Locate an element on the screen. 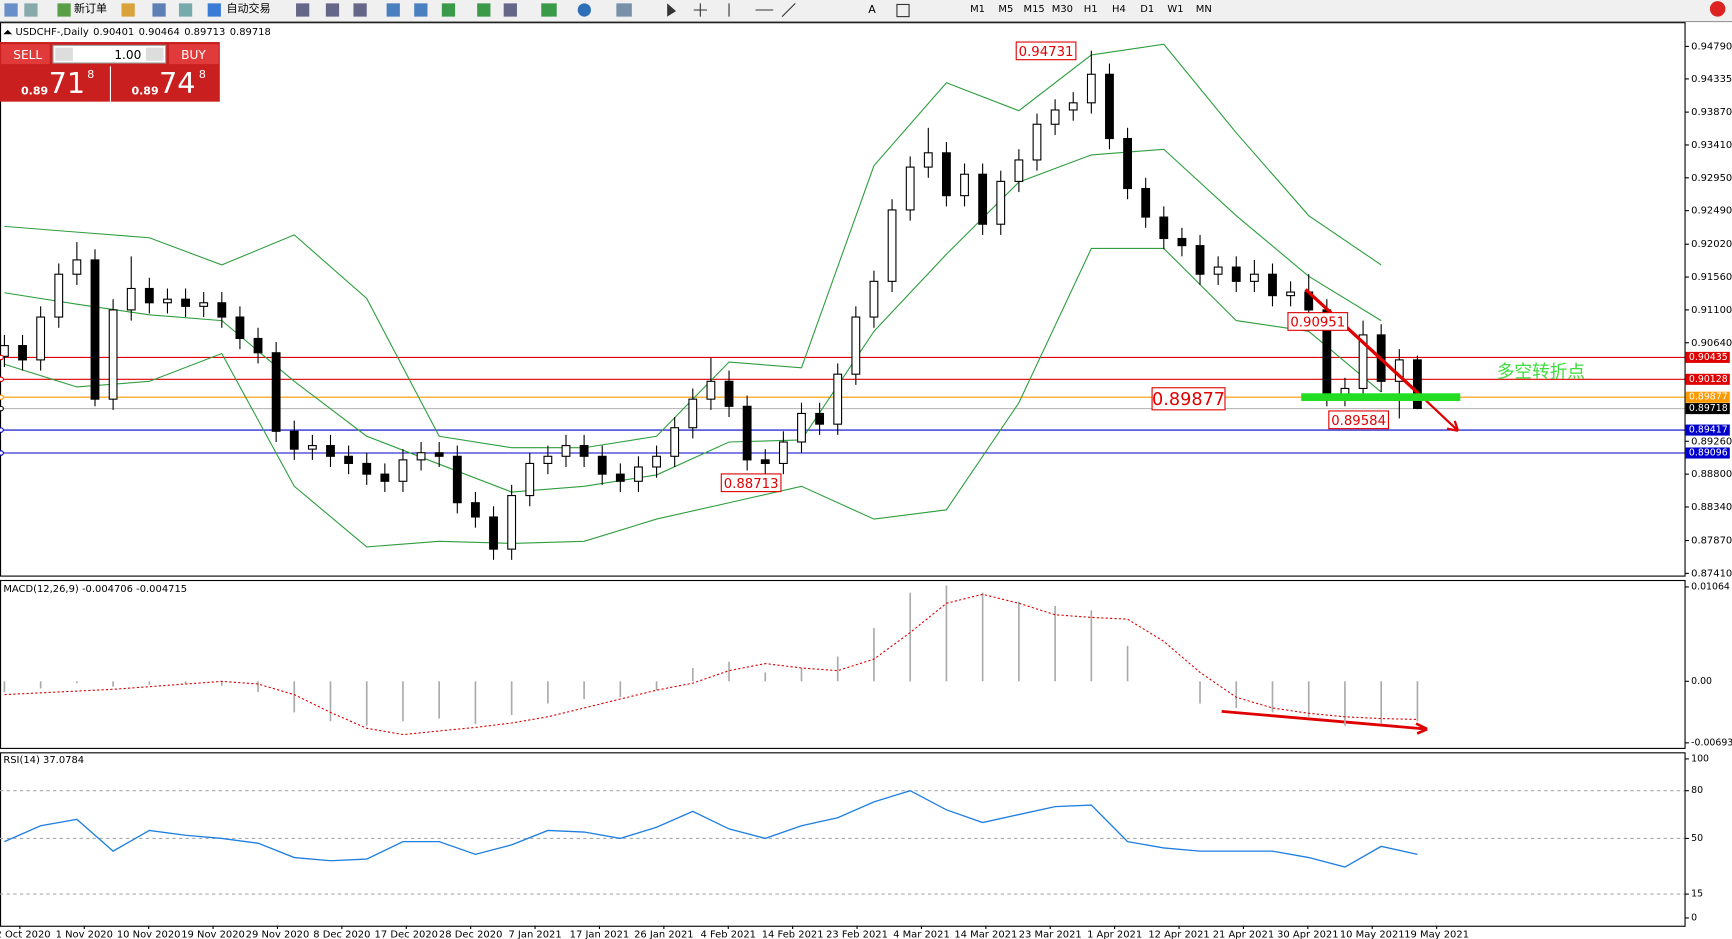  timeframe: W1 is located at coordinates (1175, 9).